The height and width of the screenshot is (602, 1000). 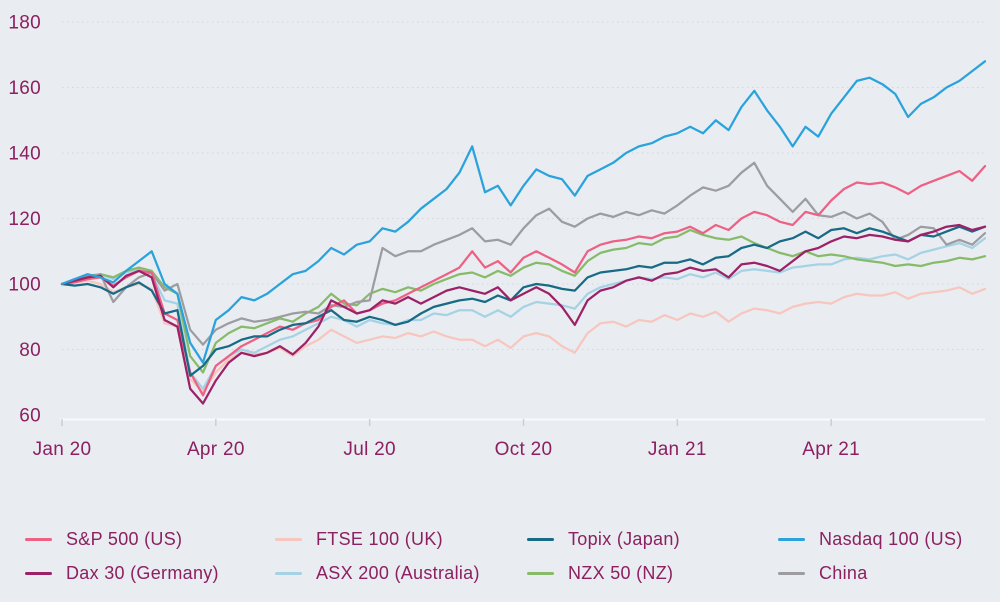 What do you see at coordinates (216, 449) in the screenshot?
I see `x-tick-label-apr-20: Apr 20` at bounding box center [216, 449].